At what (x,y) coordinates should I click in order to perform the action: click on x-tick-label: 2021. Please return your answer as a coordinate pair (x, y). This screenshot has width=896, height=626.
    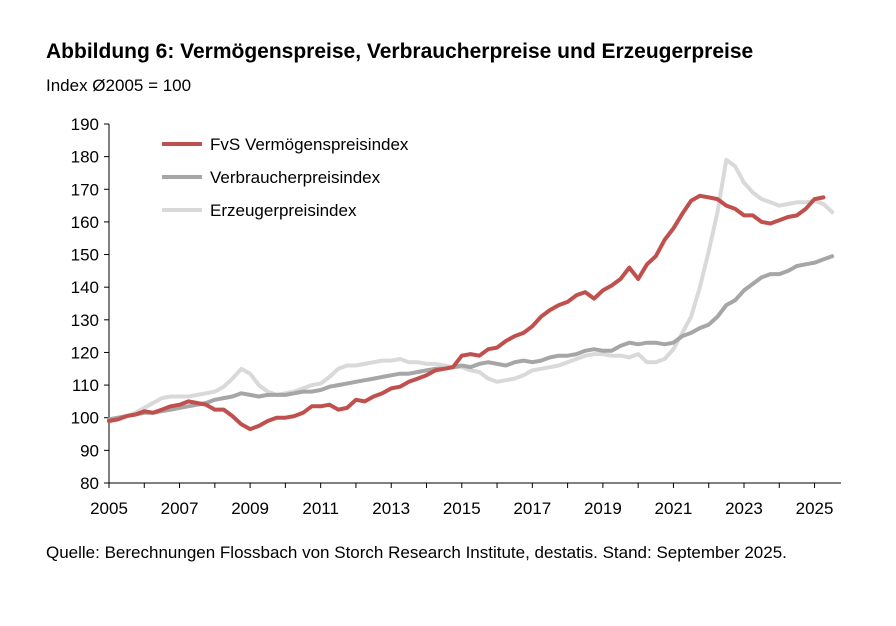
    Looking at the image, I should click on (674, 508).